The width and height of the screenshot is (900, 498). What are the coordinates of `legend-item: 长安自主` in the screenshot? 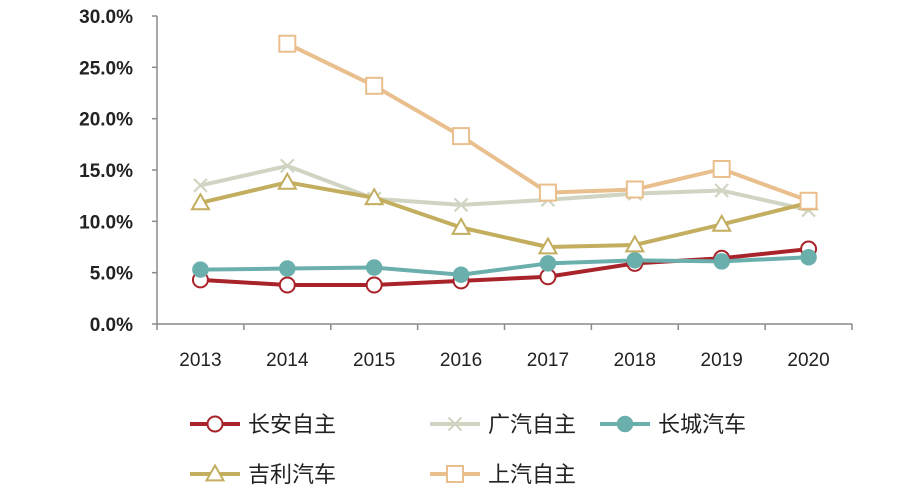 It's located at (263, 425).